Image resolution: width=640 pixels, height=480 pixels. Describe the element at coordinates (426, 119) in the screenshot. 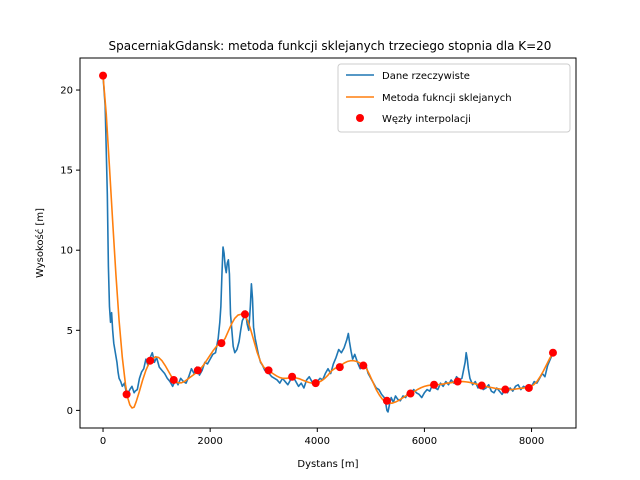

I see `legend-label-wezly: Węzły interpolacji` at that location.